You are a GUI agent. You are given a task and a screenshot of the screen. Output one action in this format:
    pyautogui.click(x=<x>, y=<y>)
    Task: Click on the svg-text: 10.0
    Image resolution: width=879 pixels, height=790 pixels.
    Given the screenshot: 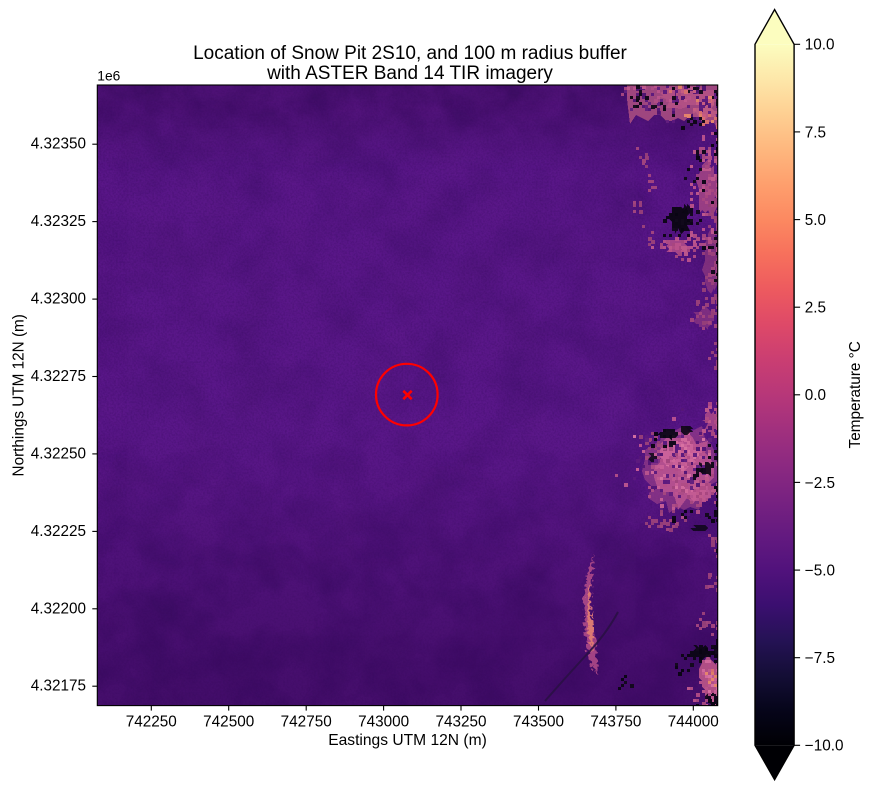 What is the action you would take?
    pyautogui.click(x=820, y=45)
    